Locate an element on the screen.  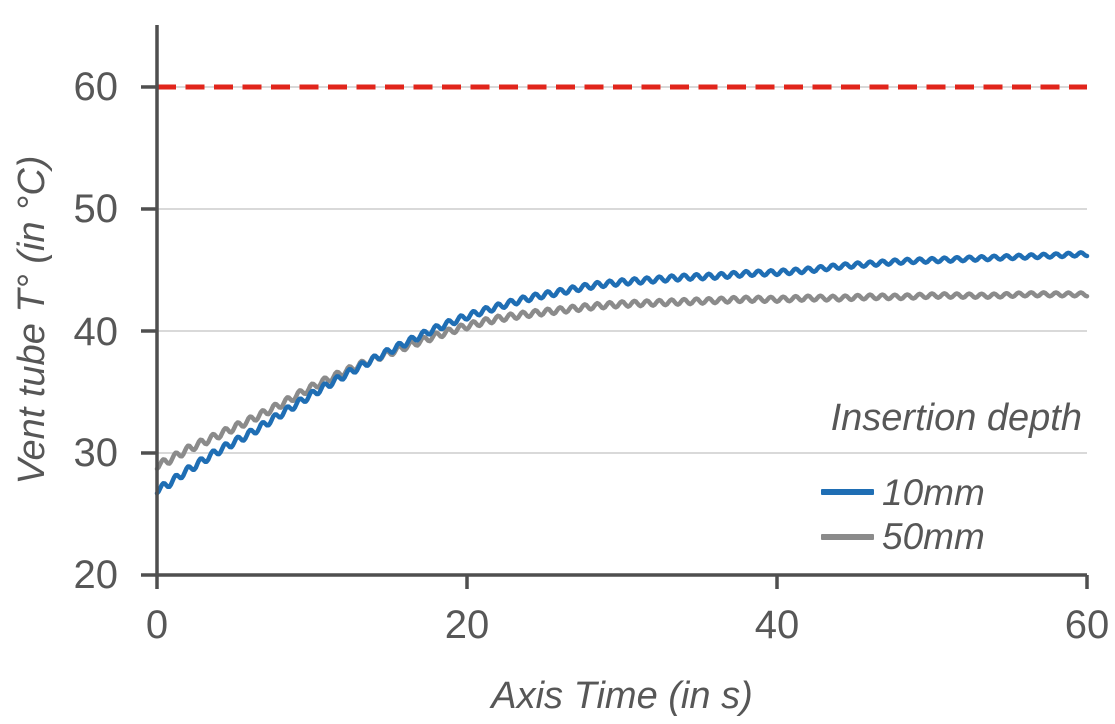
x-axis-title: Axis Time (in s) is located at coordinates (622, 696).